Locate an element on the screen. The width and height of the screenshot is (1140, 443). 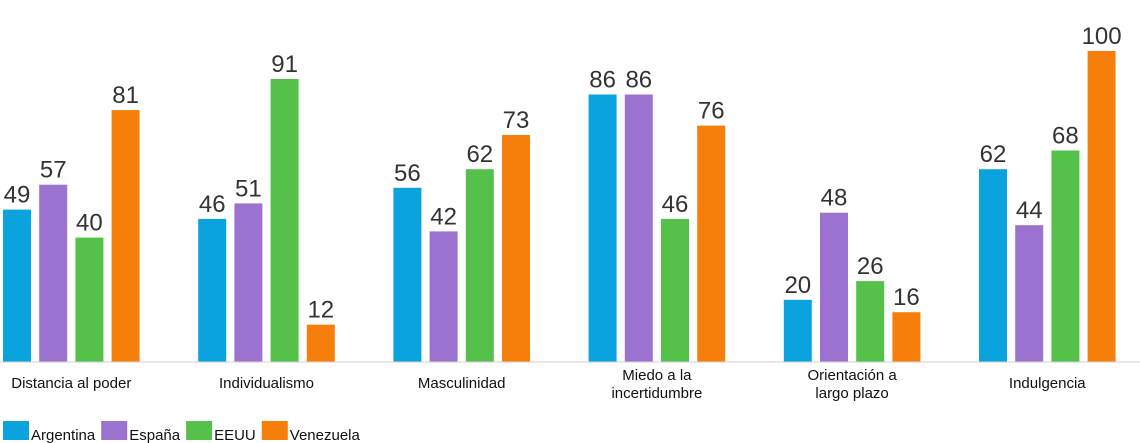
value-label: 76 is located at coordinates (711, 111).